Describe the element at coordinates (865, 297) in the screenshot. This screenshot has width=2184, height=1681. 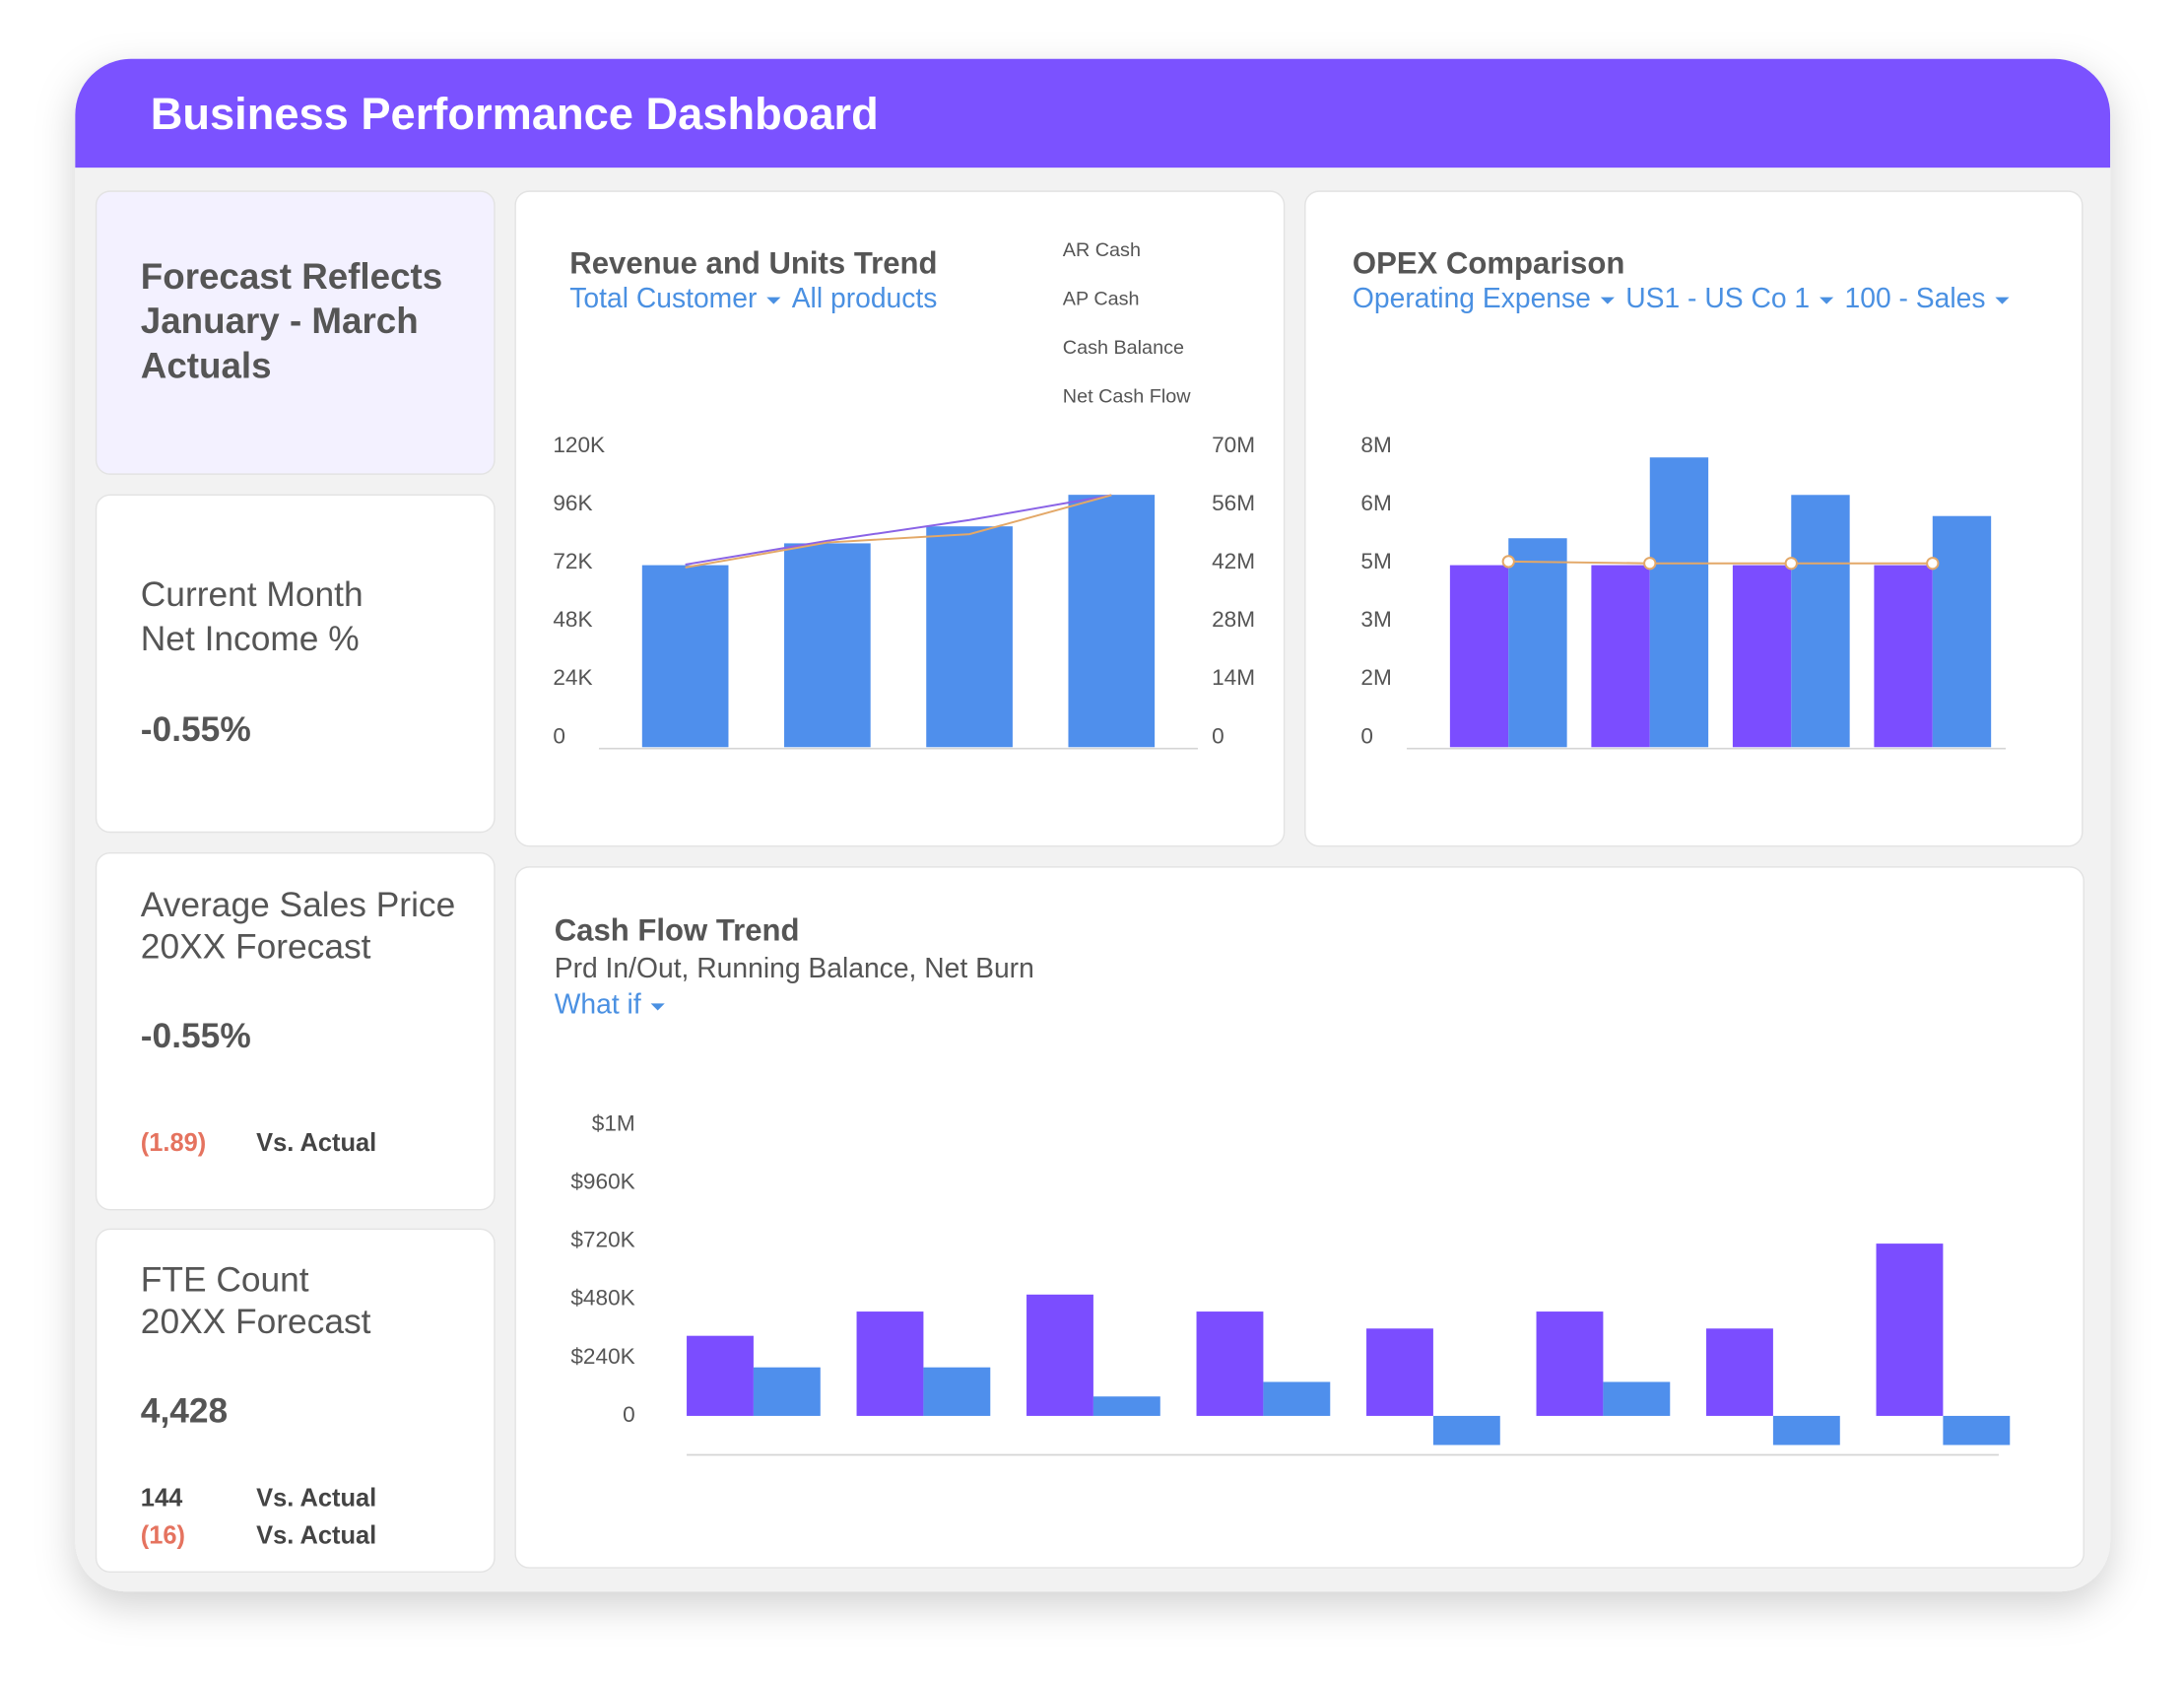
I see `filter: All products` at that location.